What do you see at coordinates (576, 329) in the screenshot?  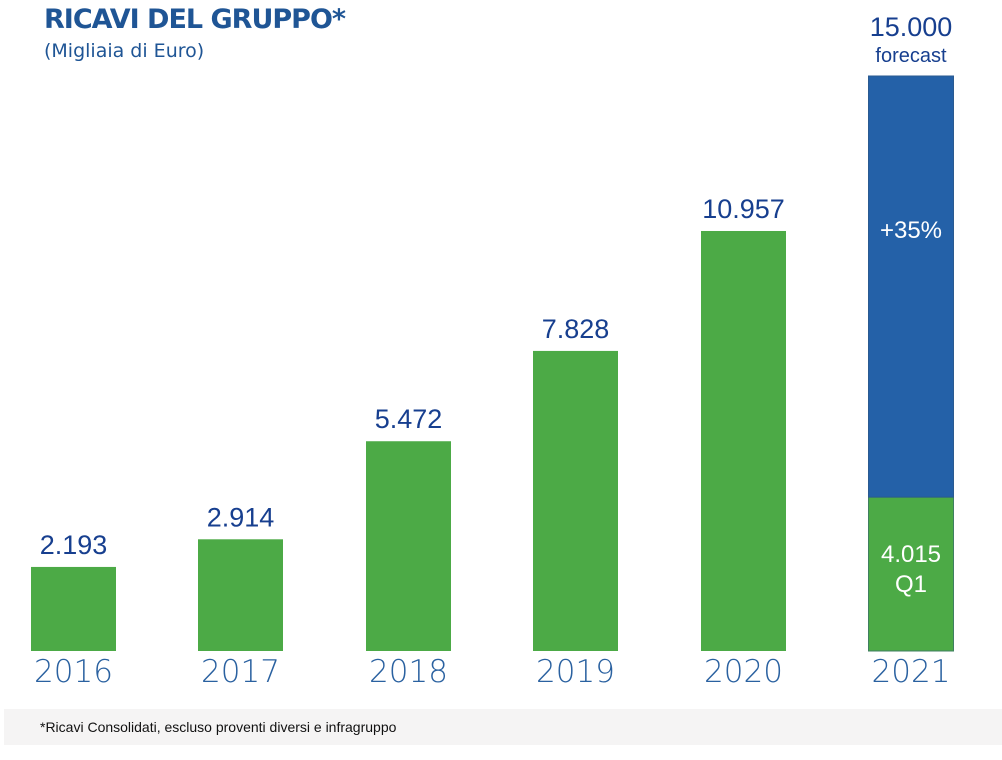 I see `data-label-2019: 7.828` at bounding box center [576, 329].